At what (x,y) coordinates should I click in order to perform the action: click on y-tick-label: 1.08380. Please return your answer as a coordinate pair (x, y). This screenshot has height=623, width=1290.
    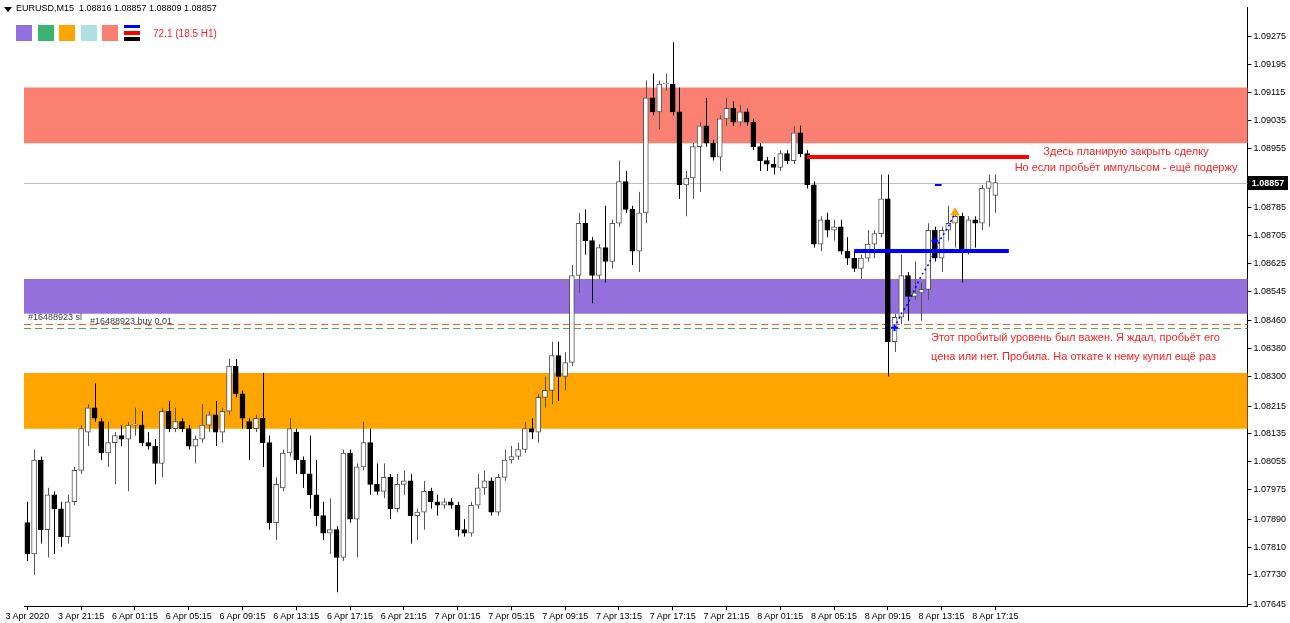
    Looking at the image, I should click on (1270, 348).